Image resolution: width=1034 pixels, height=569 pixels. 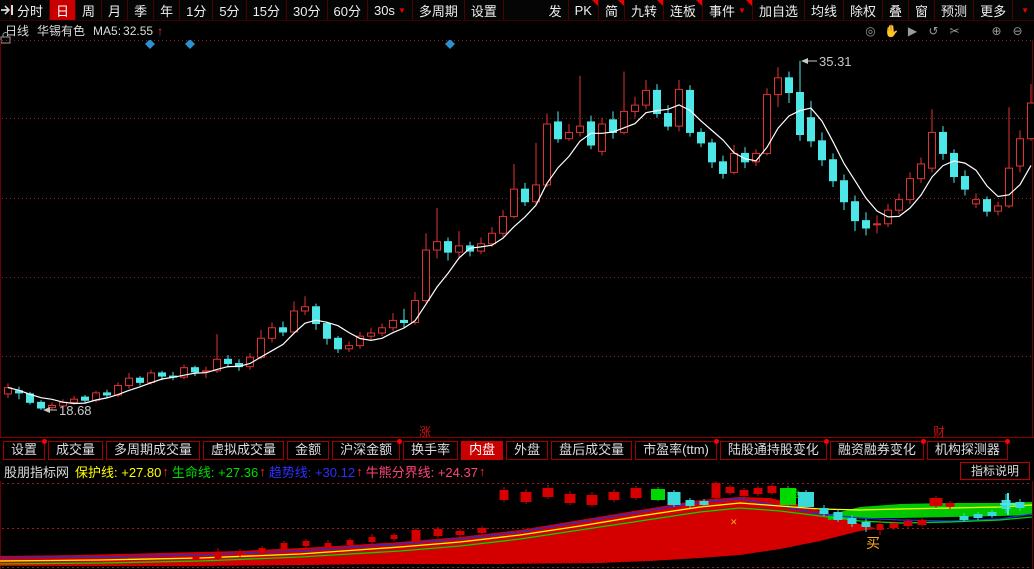 I want to click on toolbar-left-item-8: 15分, so click(x=267, y=10).